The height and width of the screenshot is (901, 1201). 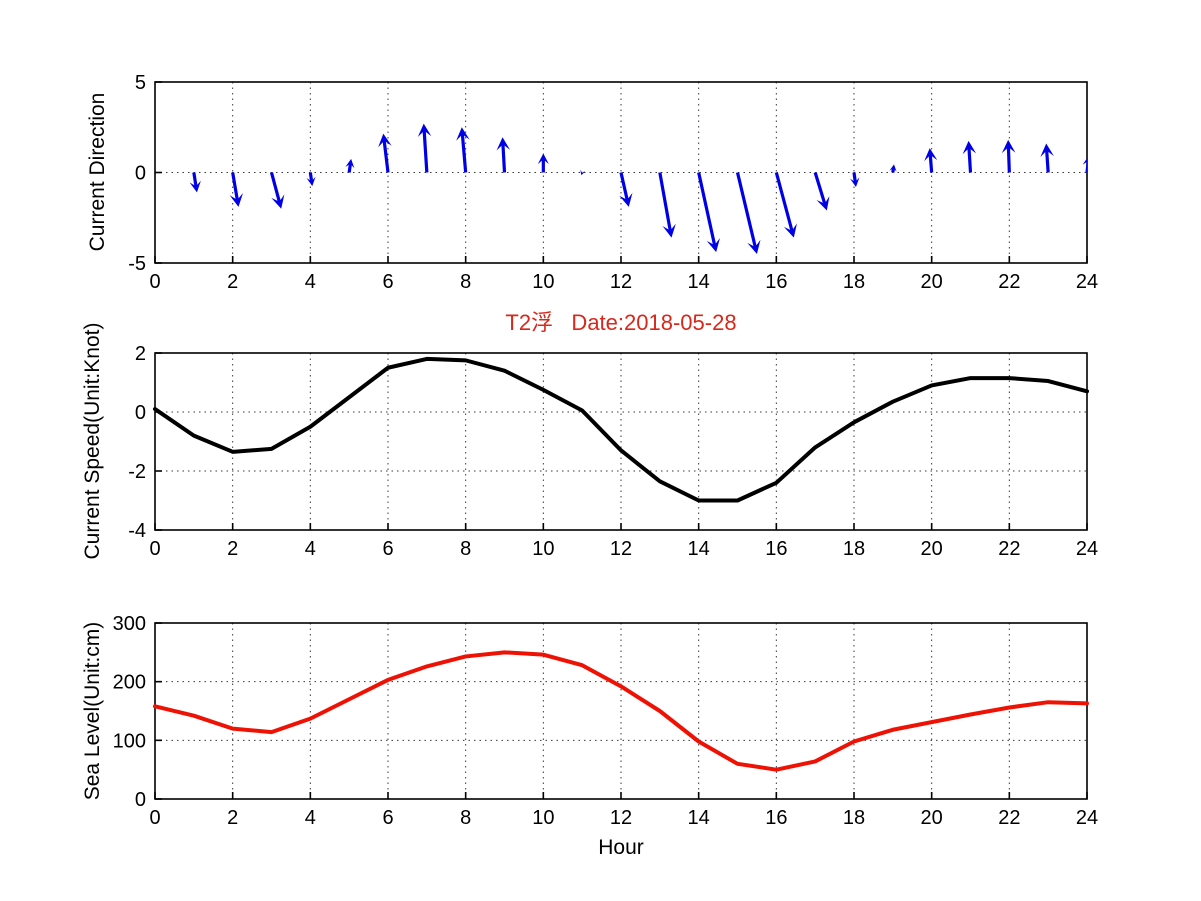 I want to click on quiver-group, so click(x=638, y=188).